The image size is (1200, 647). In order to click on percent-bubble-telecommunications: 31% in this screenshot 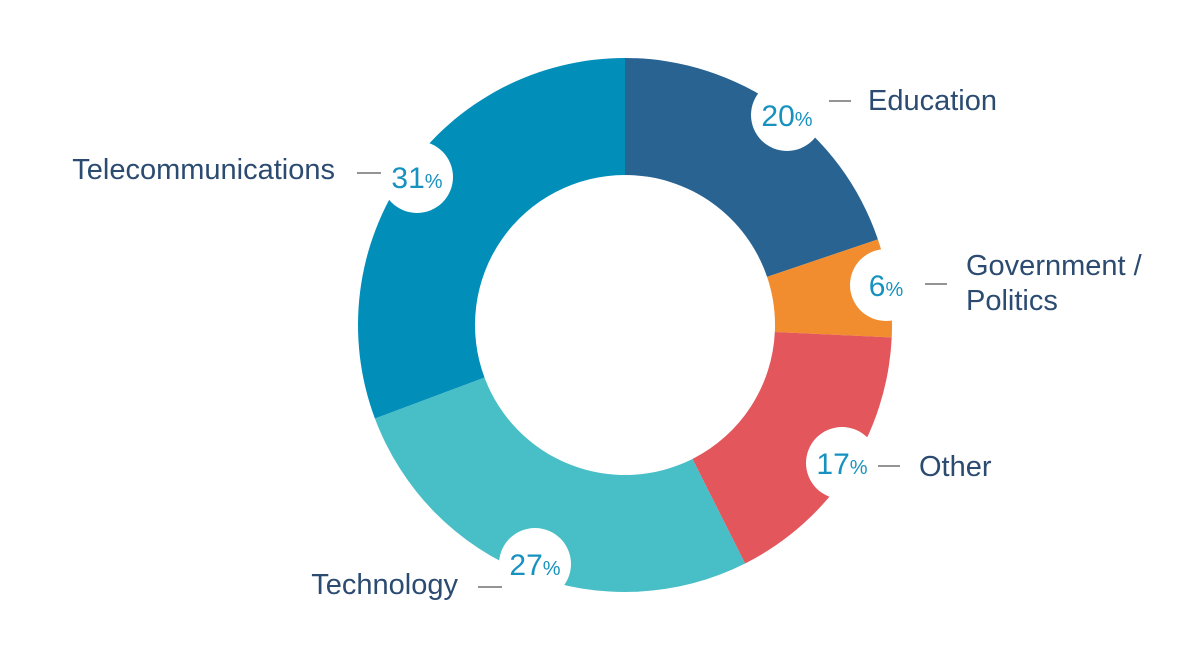, I will do `click(417, 177)`.